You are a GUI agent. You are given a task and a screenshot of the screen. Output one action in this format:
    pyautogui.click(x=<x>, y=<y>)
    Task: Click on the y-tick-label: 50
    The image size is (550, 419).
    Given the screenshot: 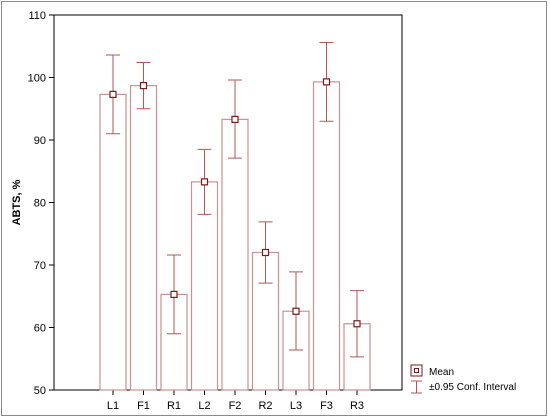 What is the action you would take?
    pyautogui.click(x=40, y=391)
    